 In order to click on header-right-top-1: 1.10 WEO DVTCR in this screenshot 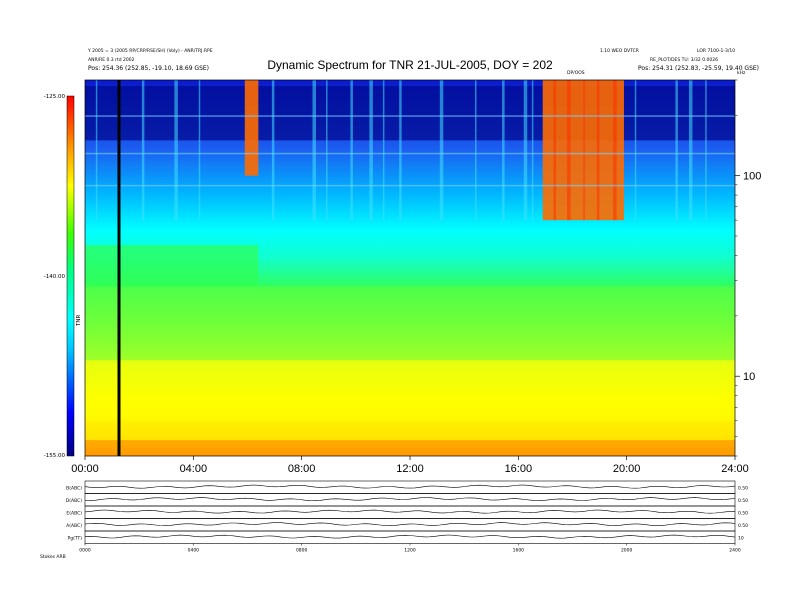, I will do `click(619, 51)`.